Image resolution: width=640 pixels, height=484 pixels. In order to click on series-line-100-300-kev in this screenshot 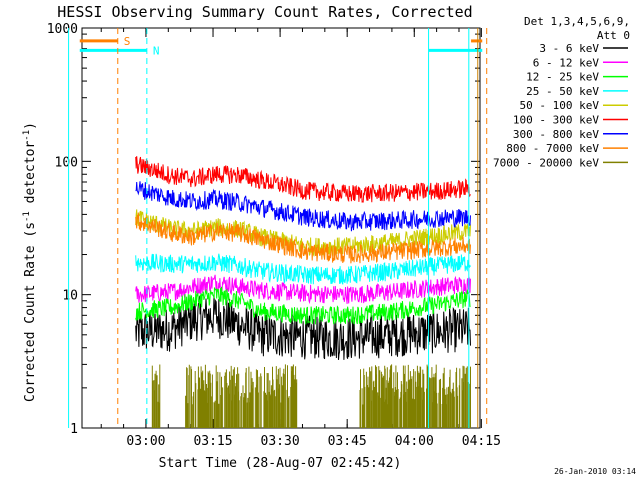, I will do `click(303, 179)`.